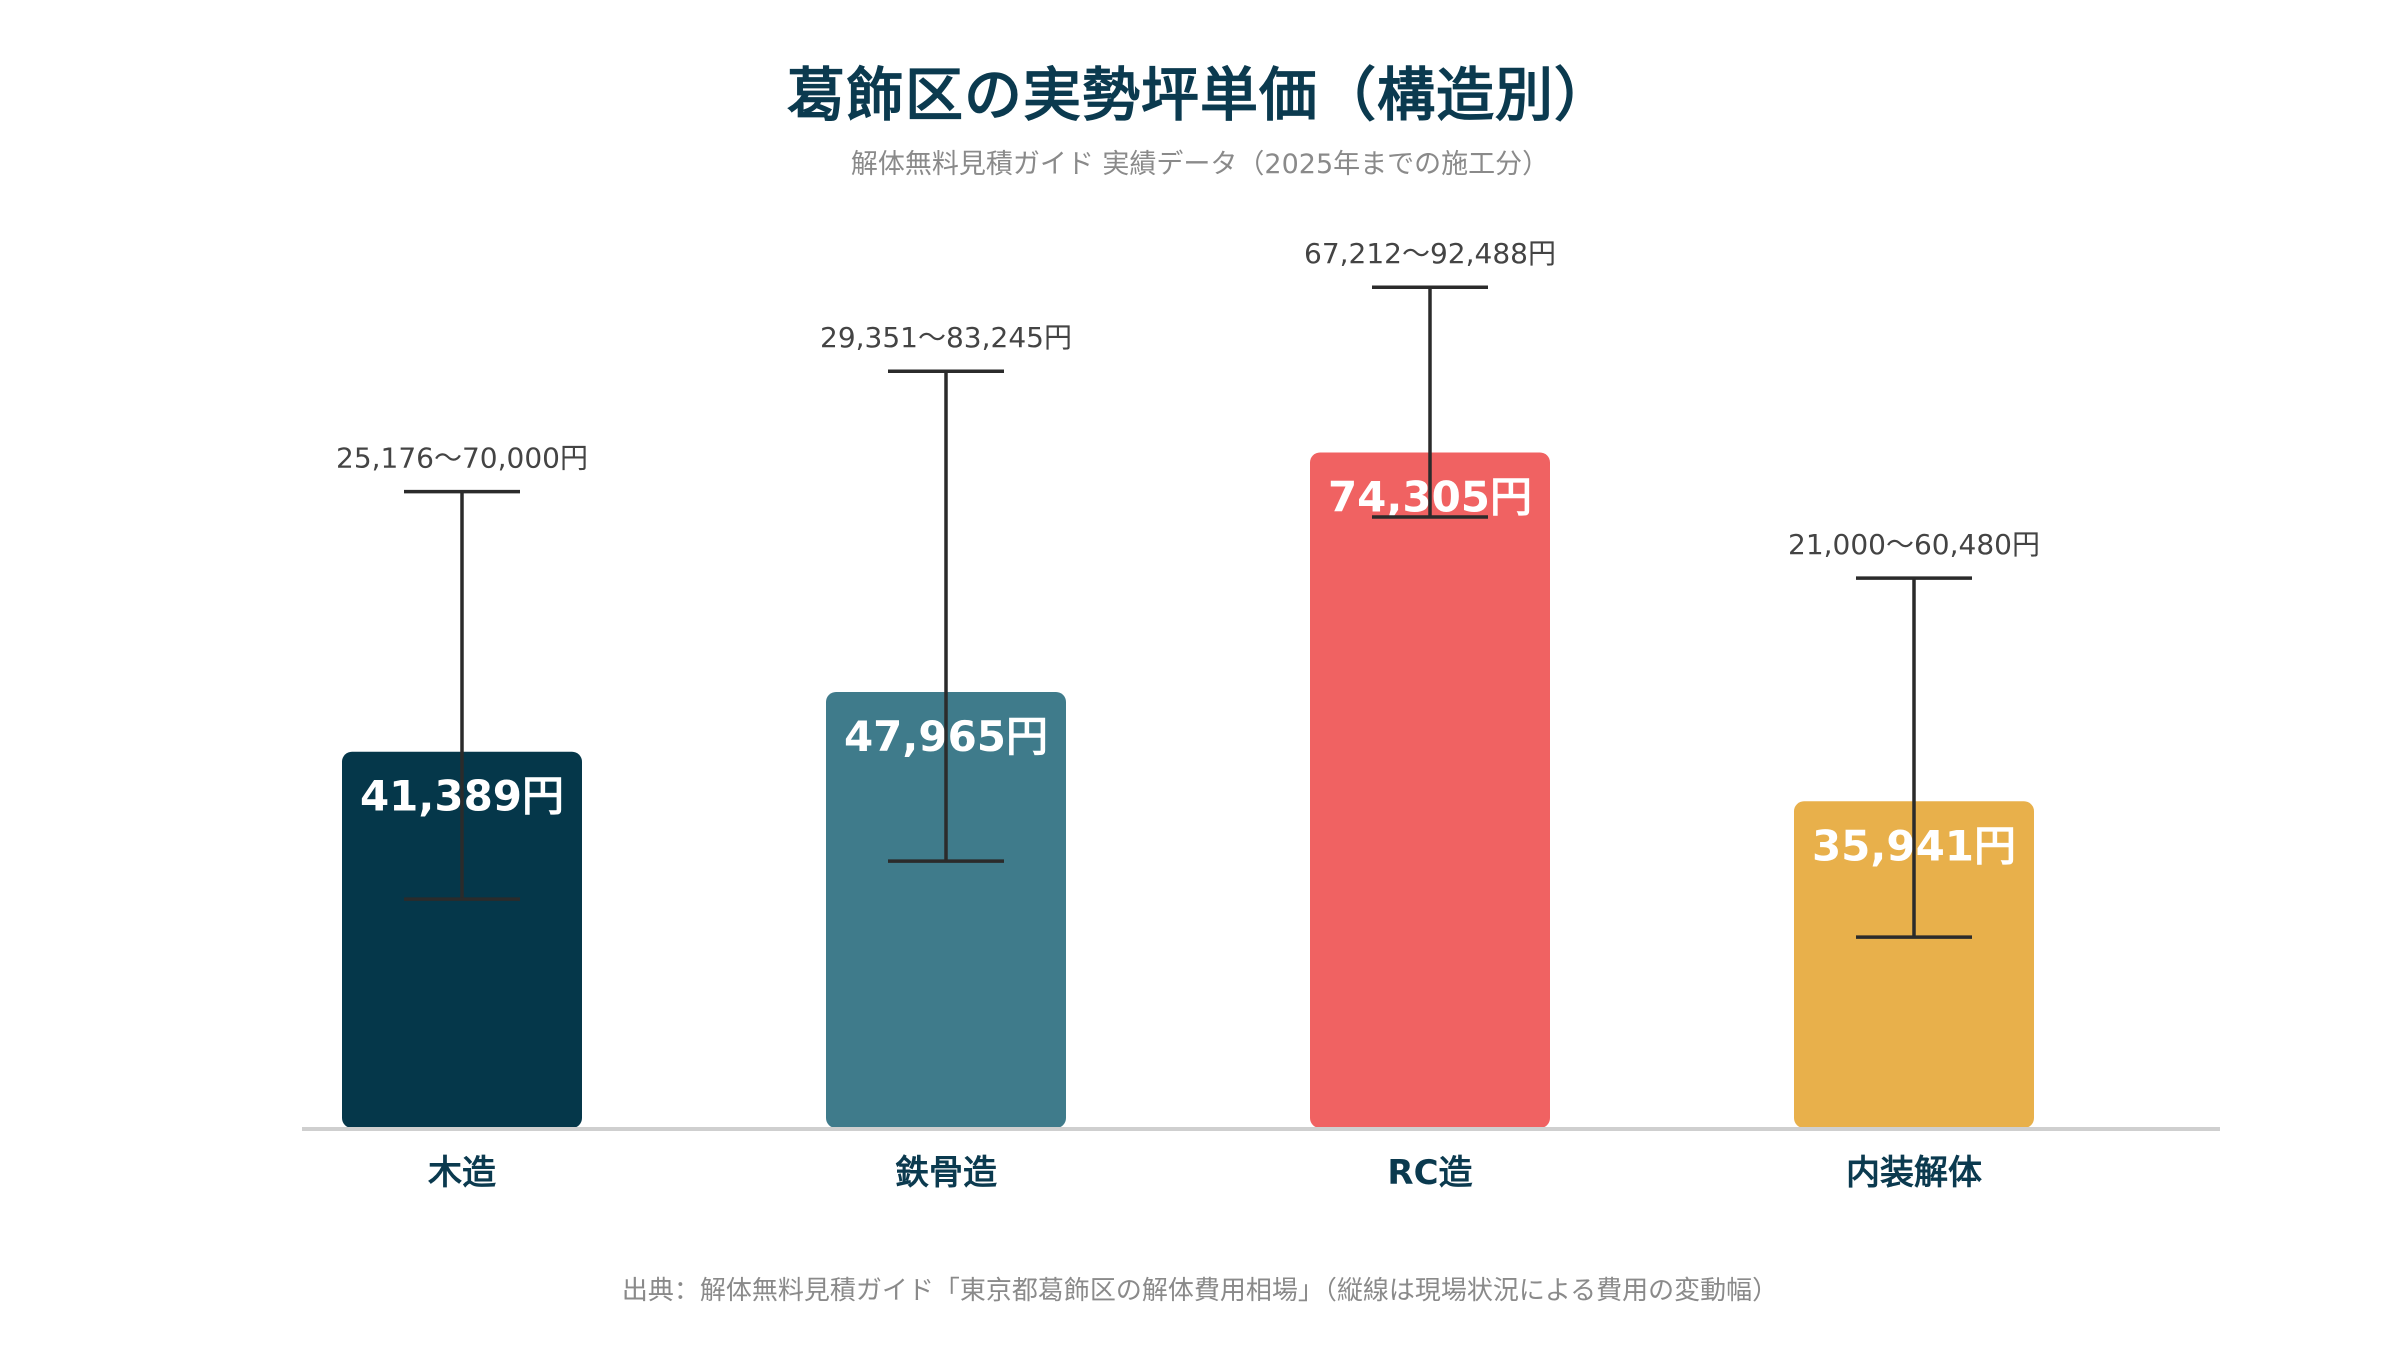  What do you see at coordinates (946, 337) in the screenshot?
I see `range-label: 29,351〜83,245円` at bounding box center [946, 337].